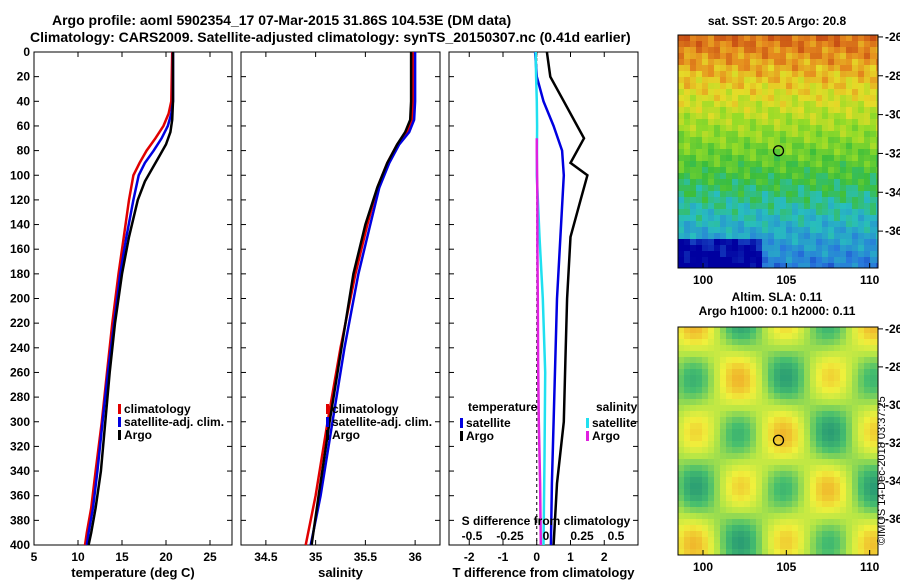  Describe the element at coordinates (567, 298) in the screenshot. I see `differences-series-t-argo` at that location.